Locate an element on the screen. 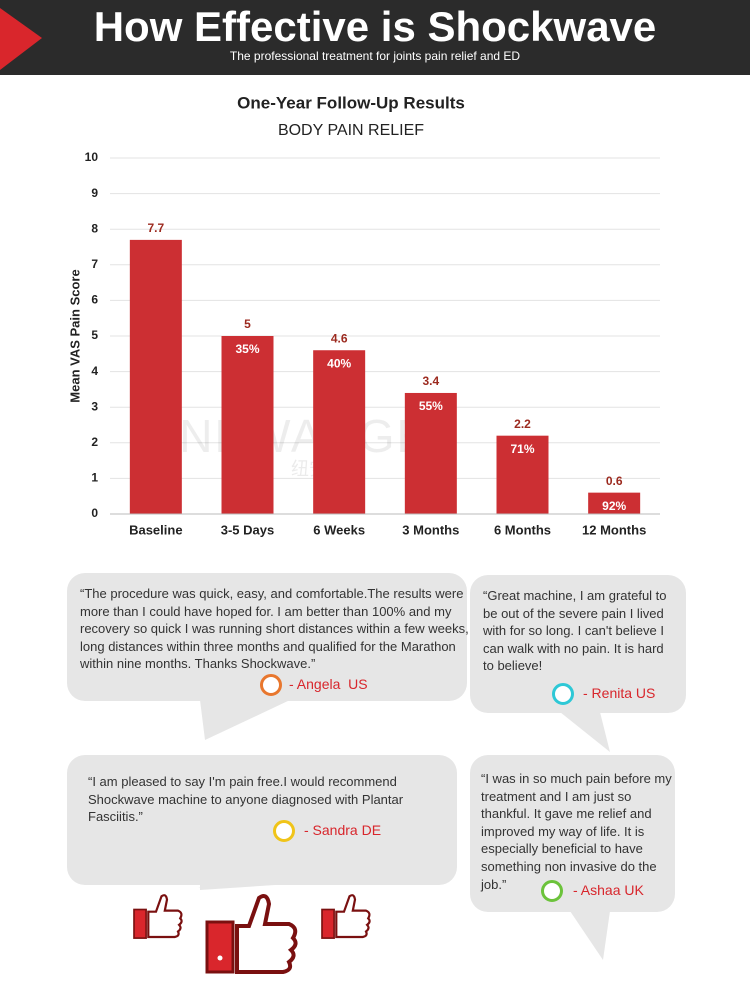 Image resolution: width=750 pixels, height=1001 pixels. value-label: 7.7 is located at coordinates (155, 228).